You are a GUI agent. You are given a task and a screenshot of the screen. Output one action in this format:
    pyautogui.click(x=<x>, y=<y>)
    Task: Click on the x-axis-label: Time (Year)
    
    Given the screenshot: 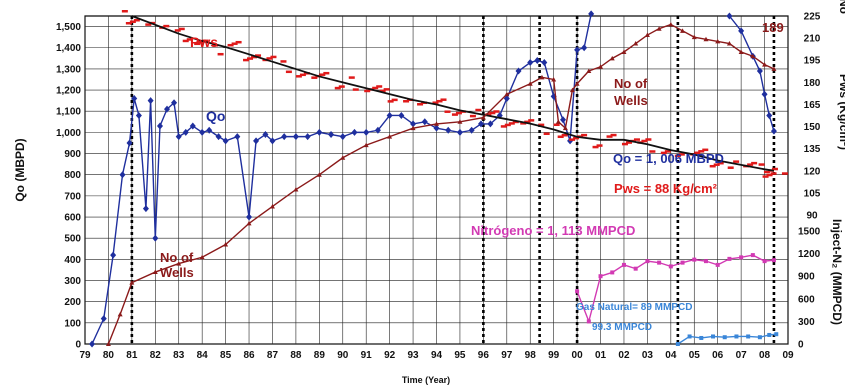 What is the action you would take?
    pyautogui.click(x=426, y=380)
    